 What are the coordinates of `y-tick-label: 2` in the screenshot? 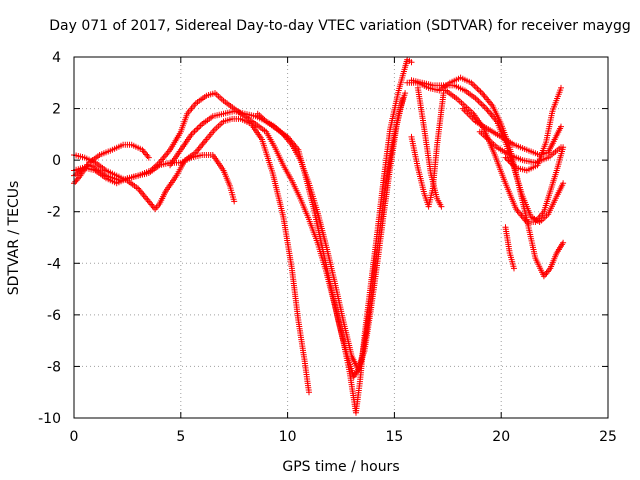 It's located at (56, 110).